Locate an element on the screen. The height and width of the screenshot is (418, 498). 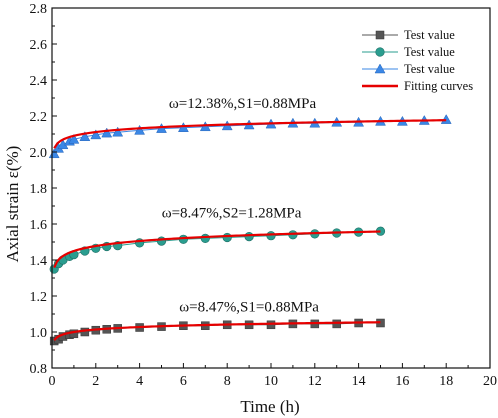
y-tick-label: 2.0 is located at coordinates (39, 153).